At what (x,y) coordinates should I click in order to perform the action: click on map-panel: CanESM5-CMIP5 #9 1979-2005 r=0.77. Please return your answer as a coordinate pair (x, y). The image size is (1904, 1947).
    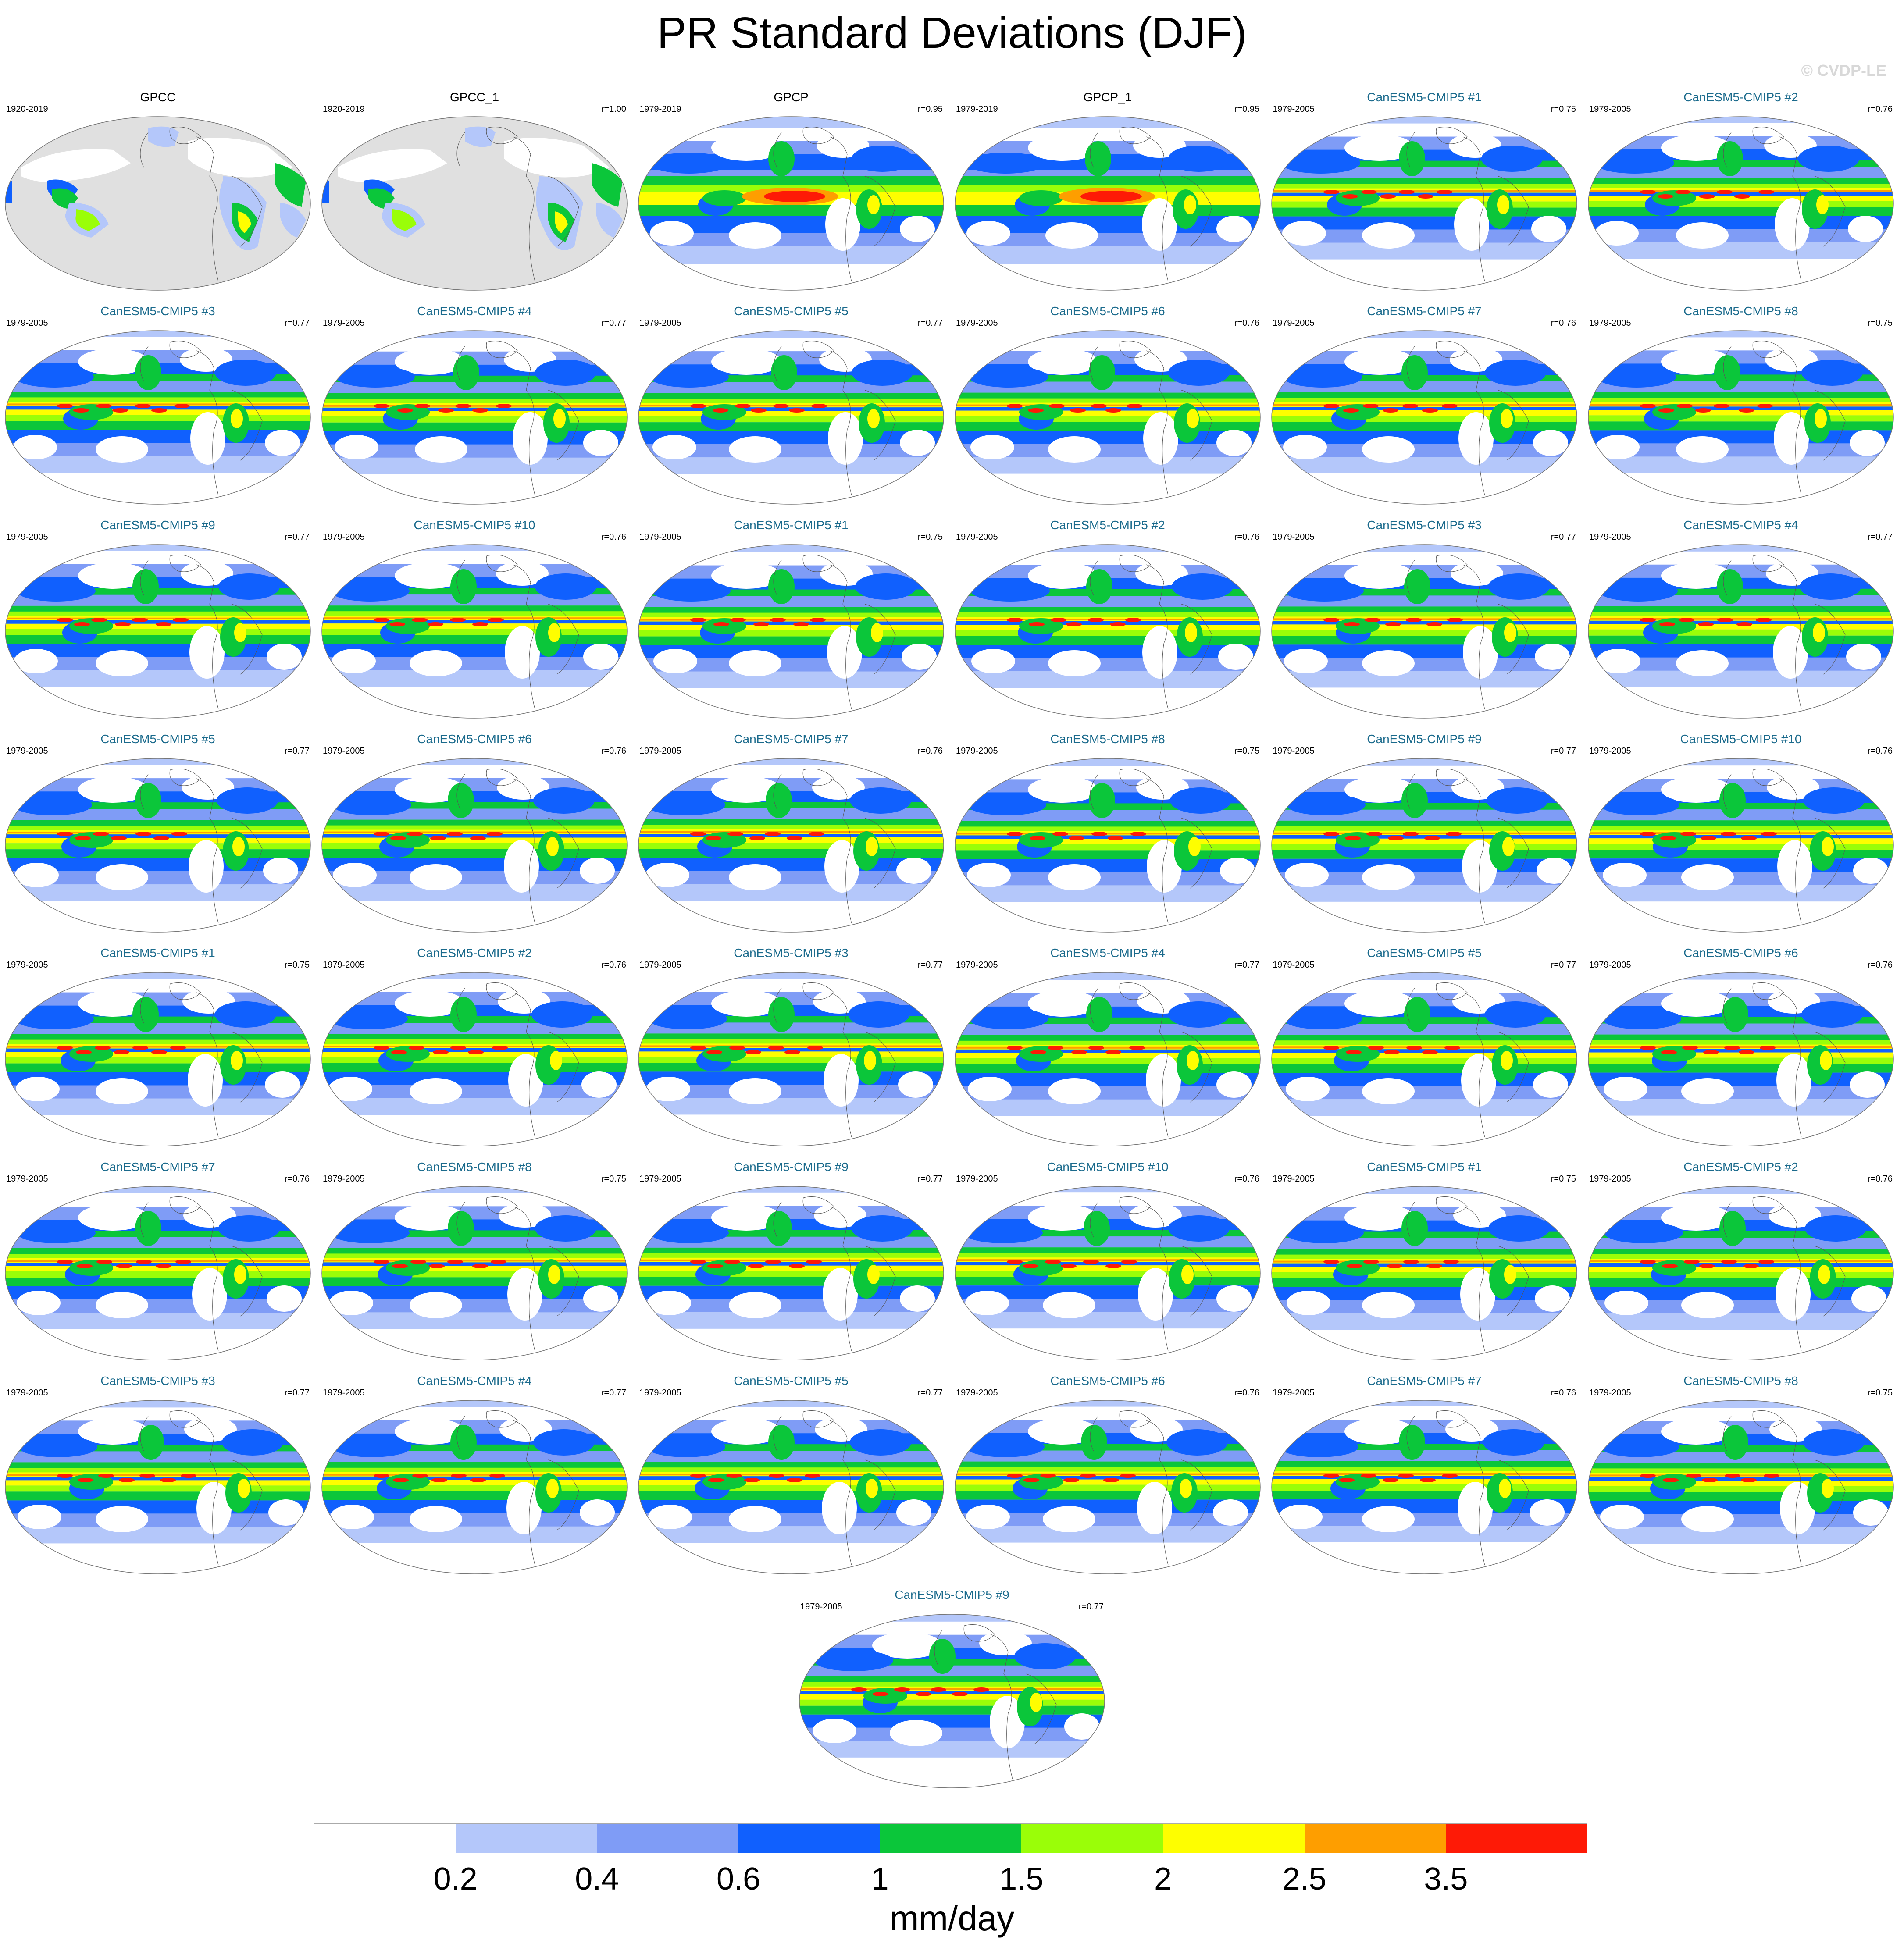
    Looking at the image, I should click on (1424, 833).